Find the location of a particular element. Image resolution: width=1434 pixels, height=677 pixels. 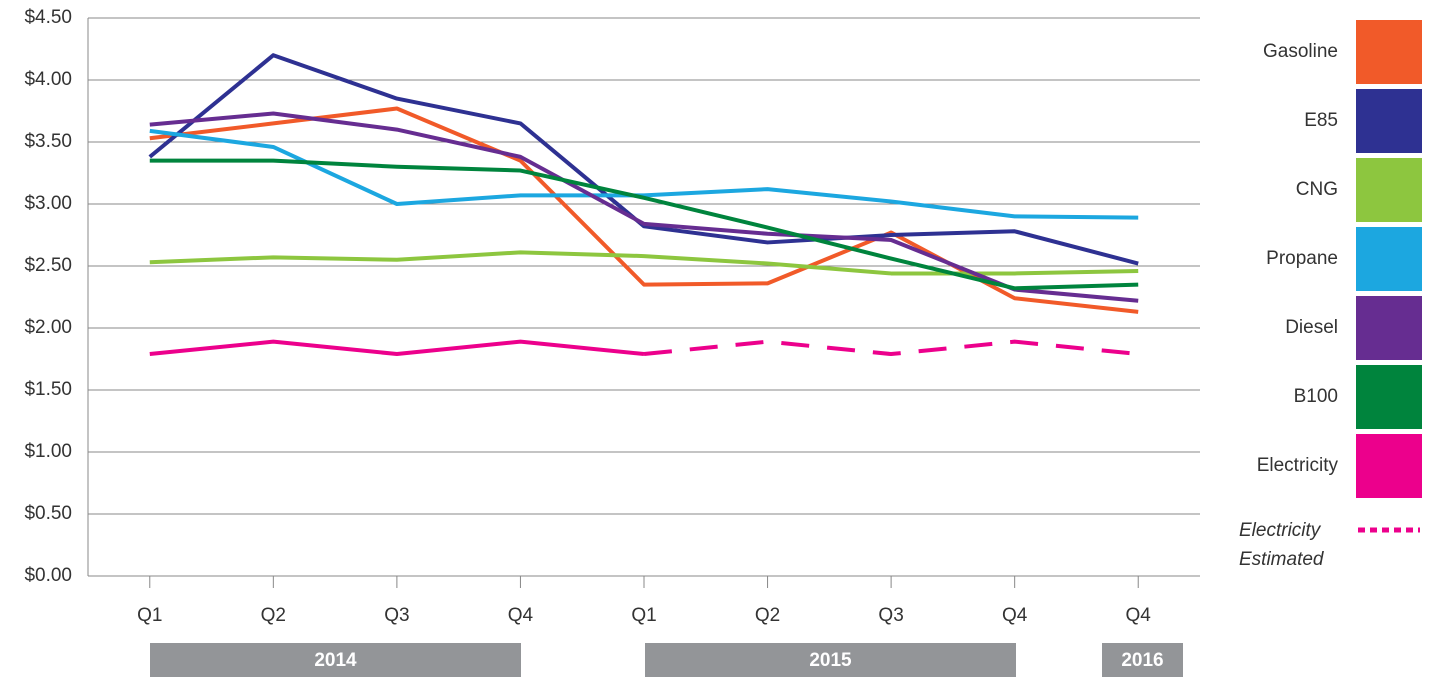

legend-label: Propane is located at coordinates (1302, 258).